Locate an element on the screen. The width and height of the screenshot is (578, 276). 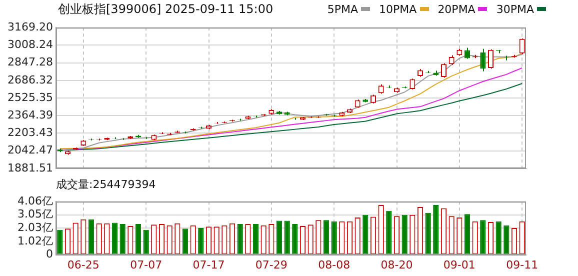
legend-label: 10PMA is located at coordinates (398, 9).